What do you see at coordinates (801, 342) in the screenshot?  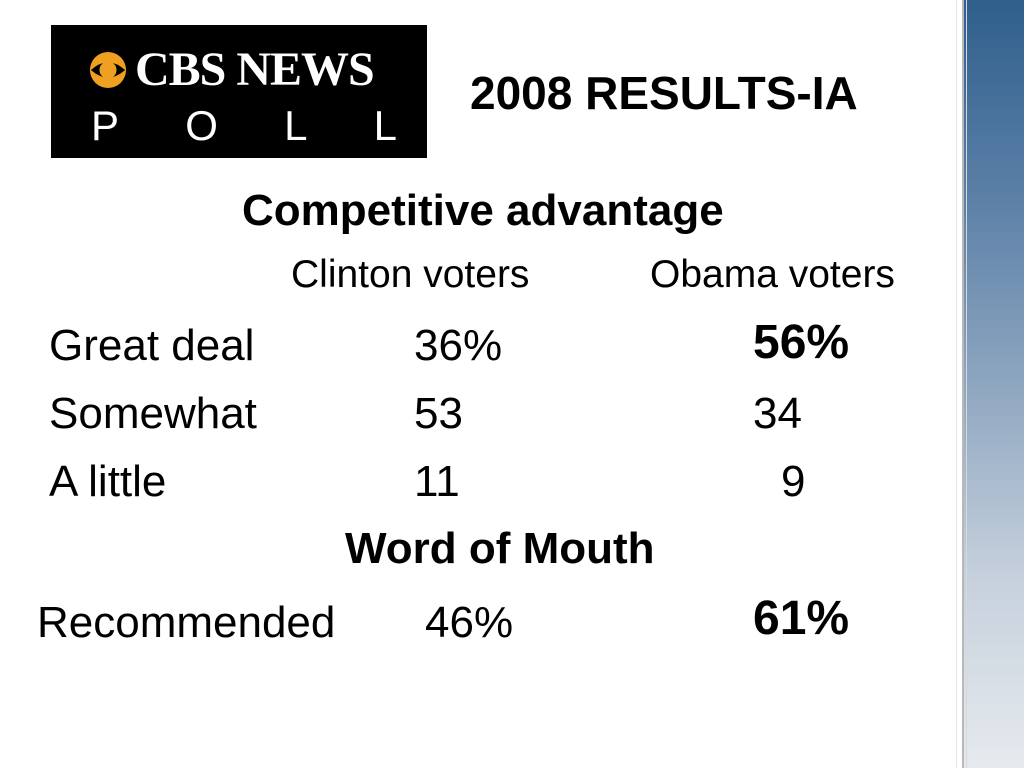 I see `cell-obama-great-deal: 56%` at bounding box center [801, 342].